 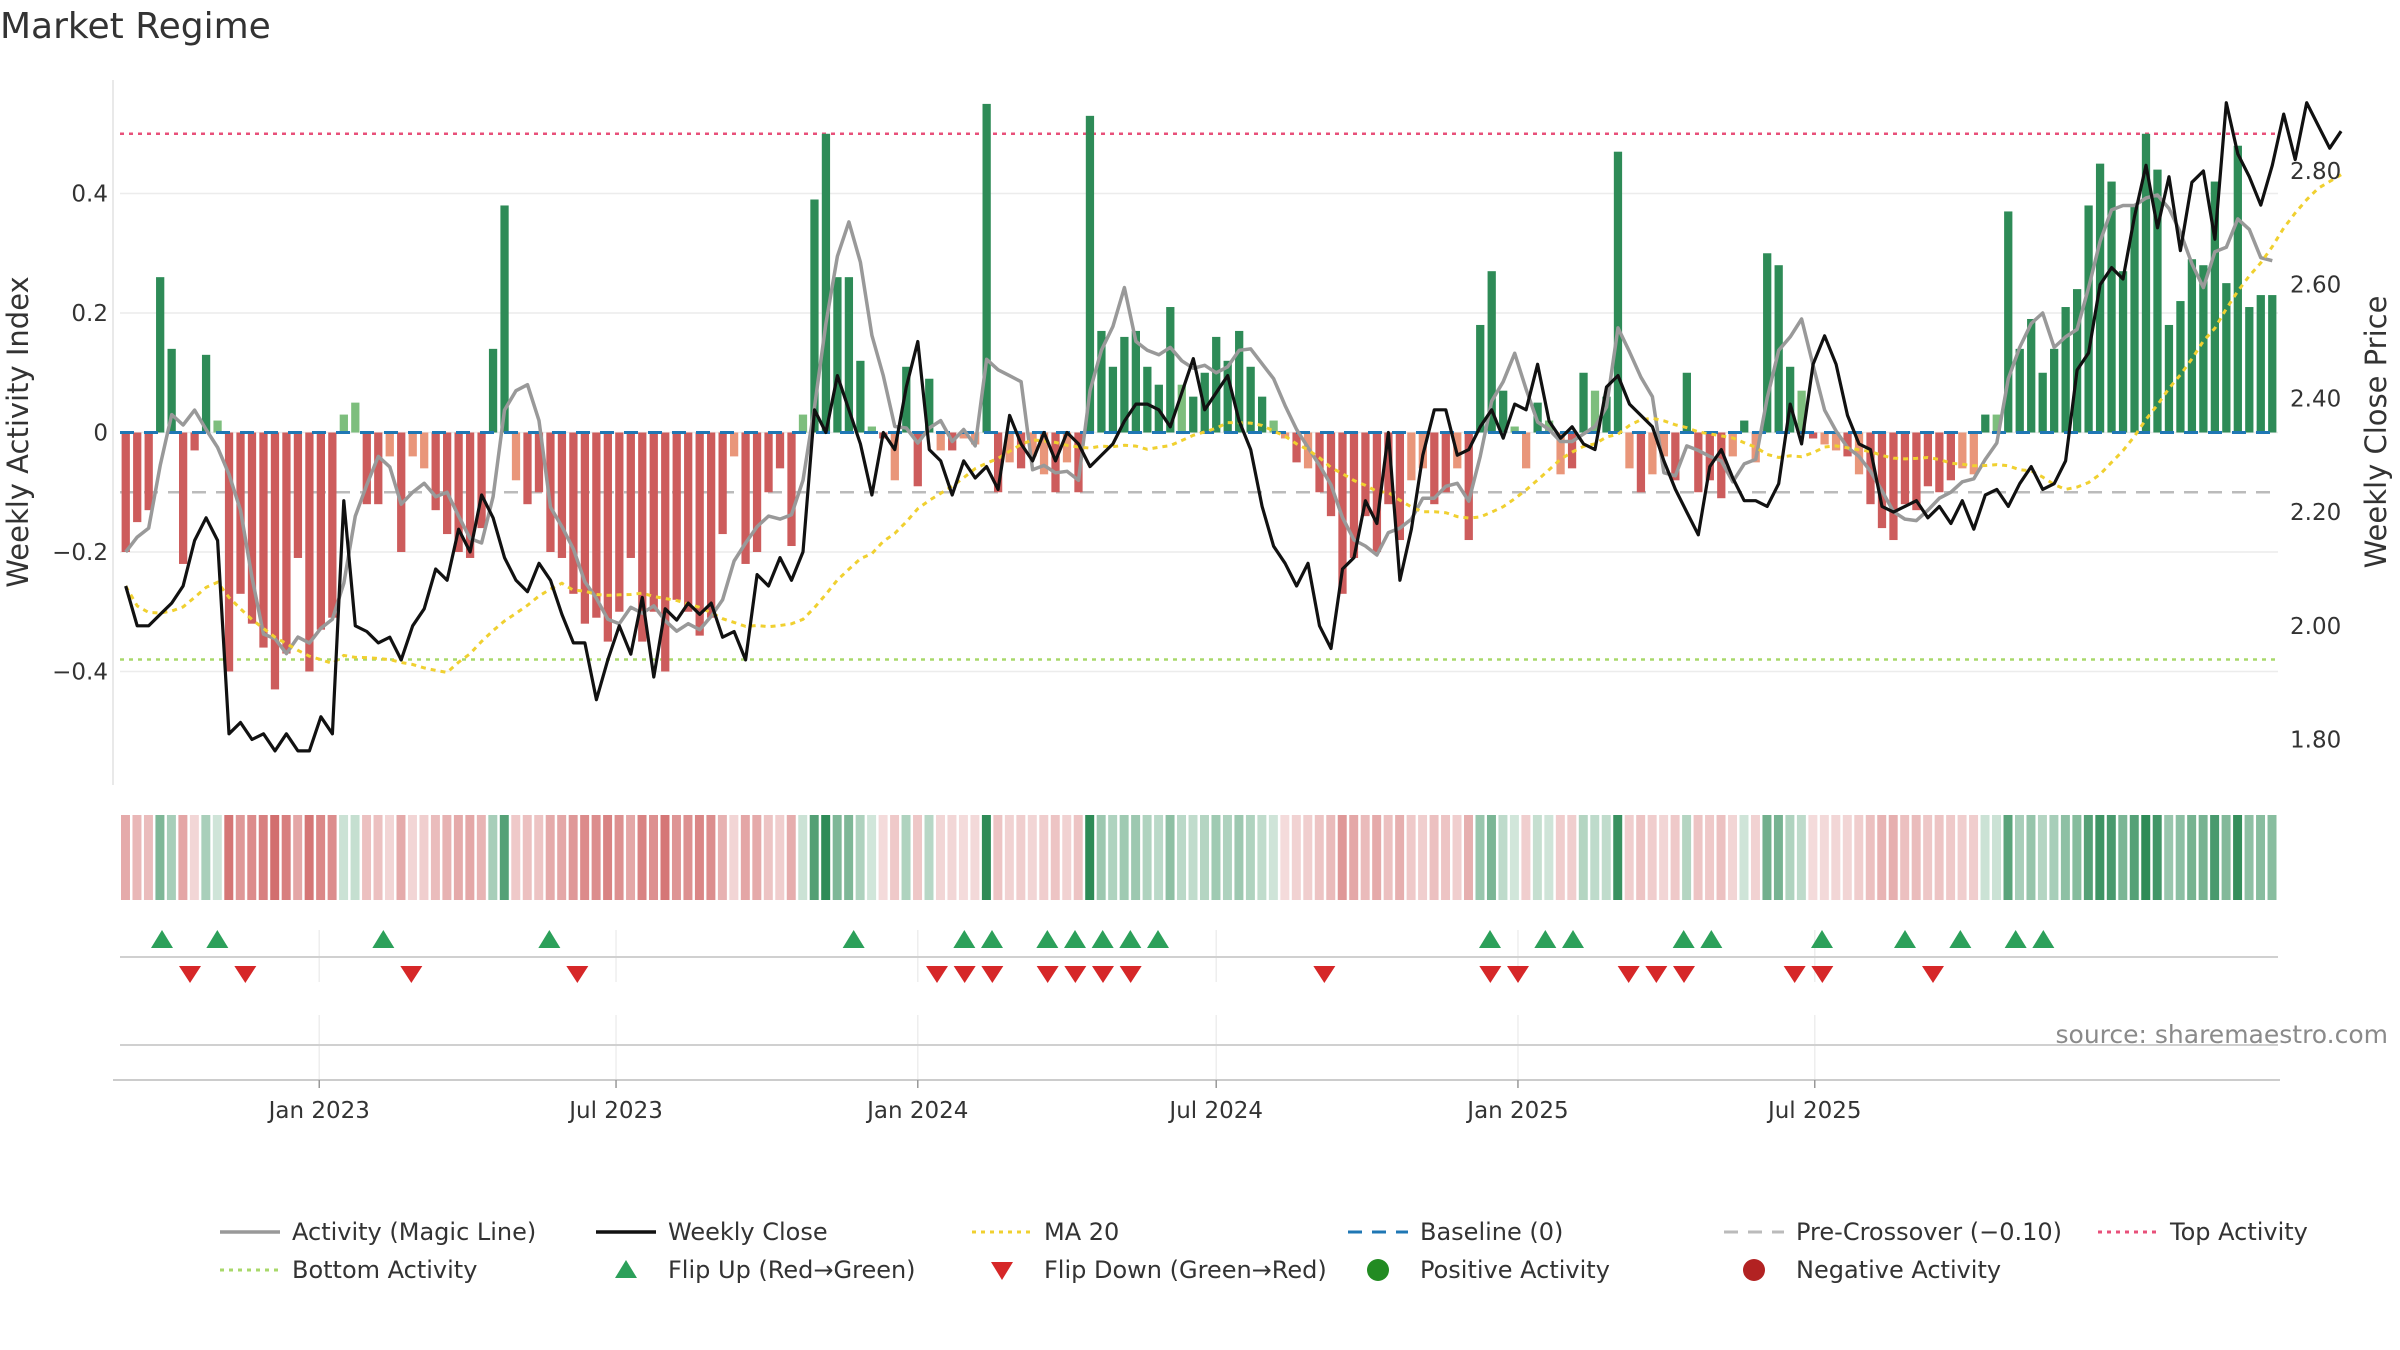 I want to click on left-tick-label: 0.4, so click(x=89, y=195).